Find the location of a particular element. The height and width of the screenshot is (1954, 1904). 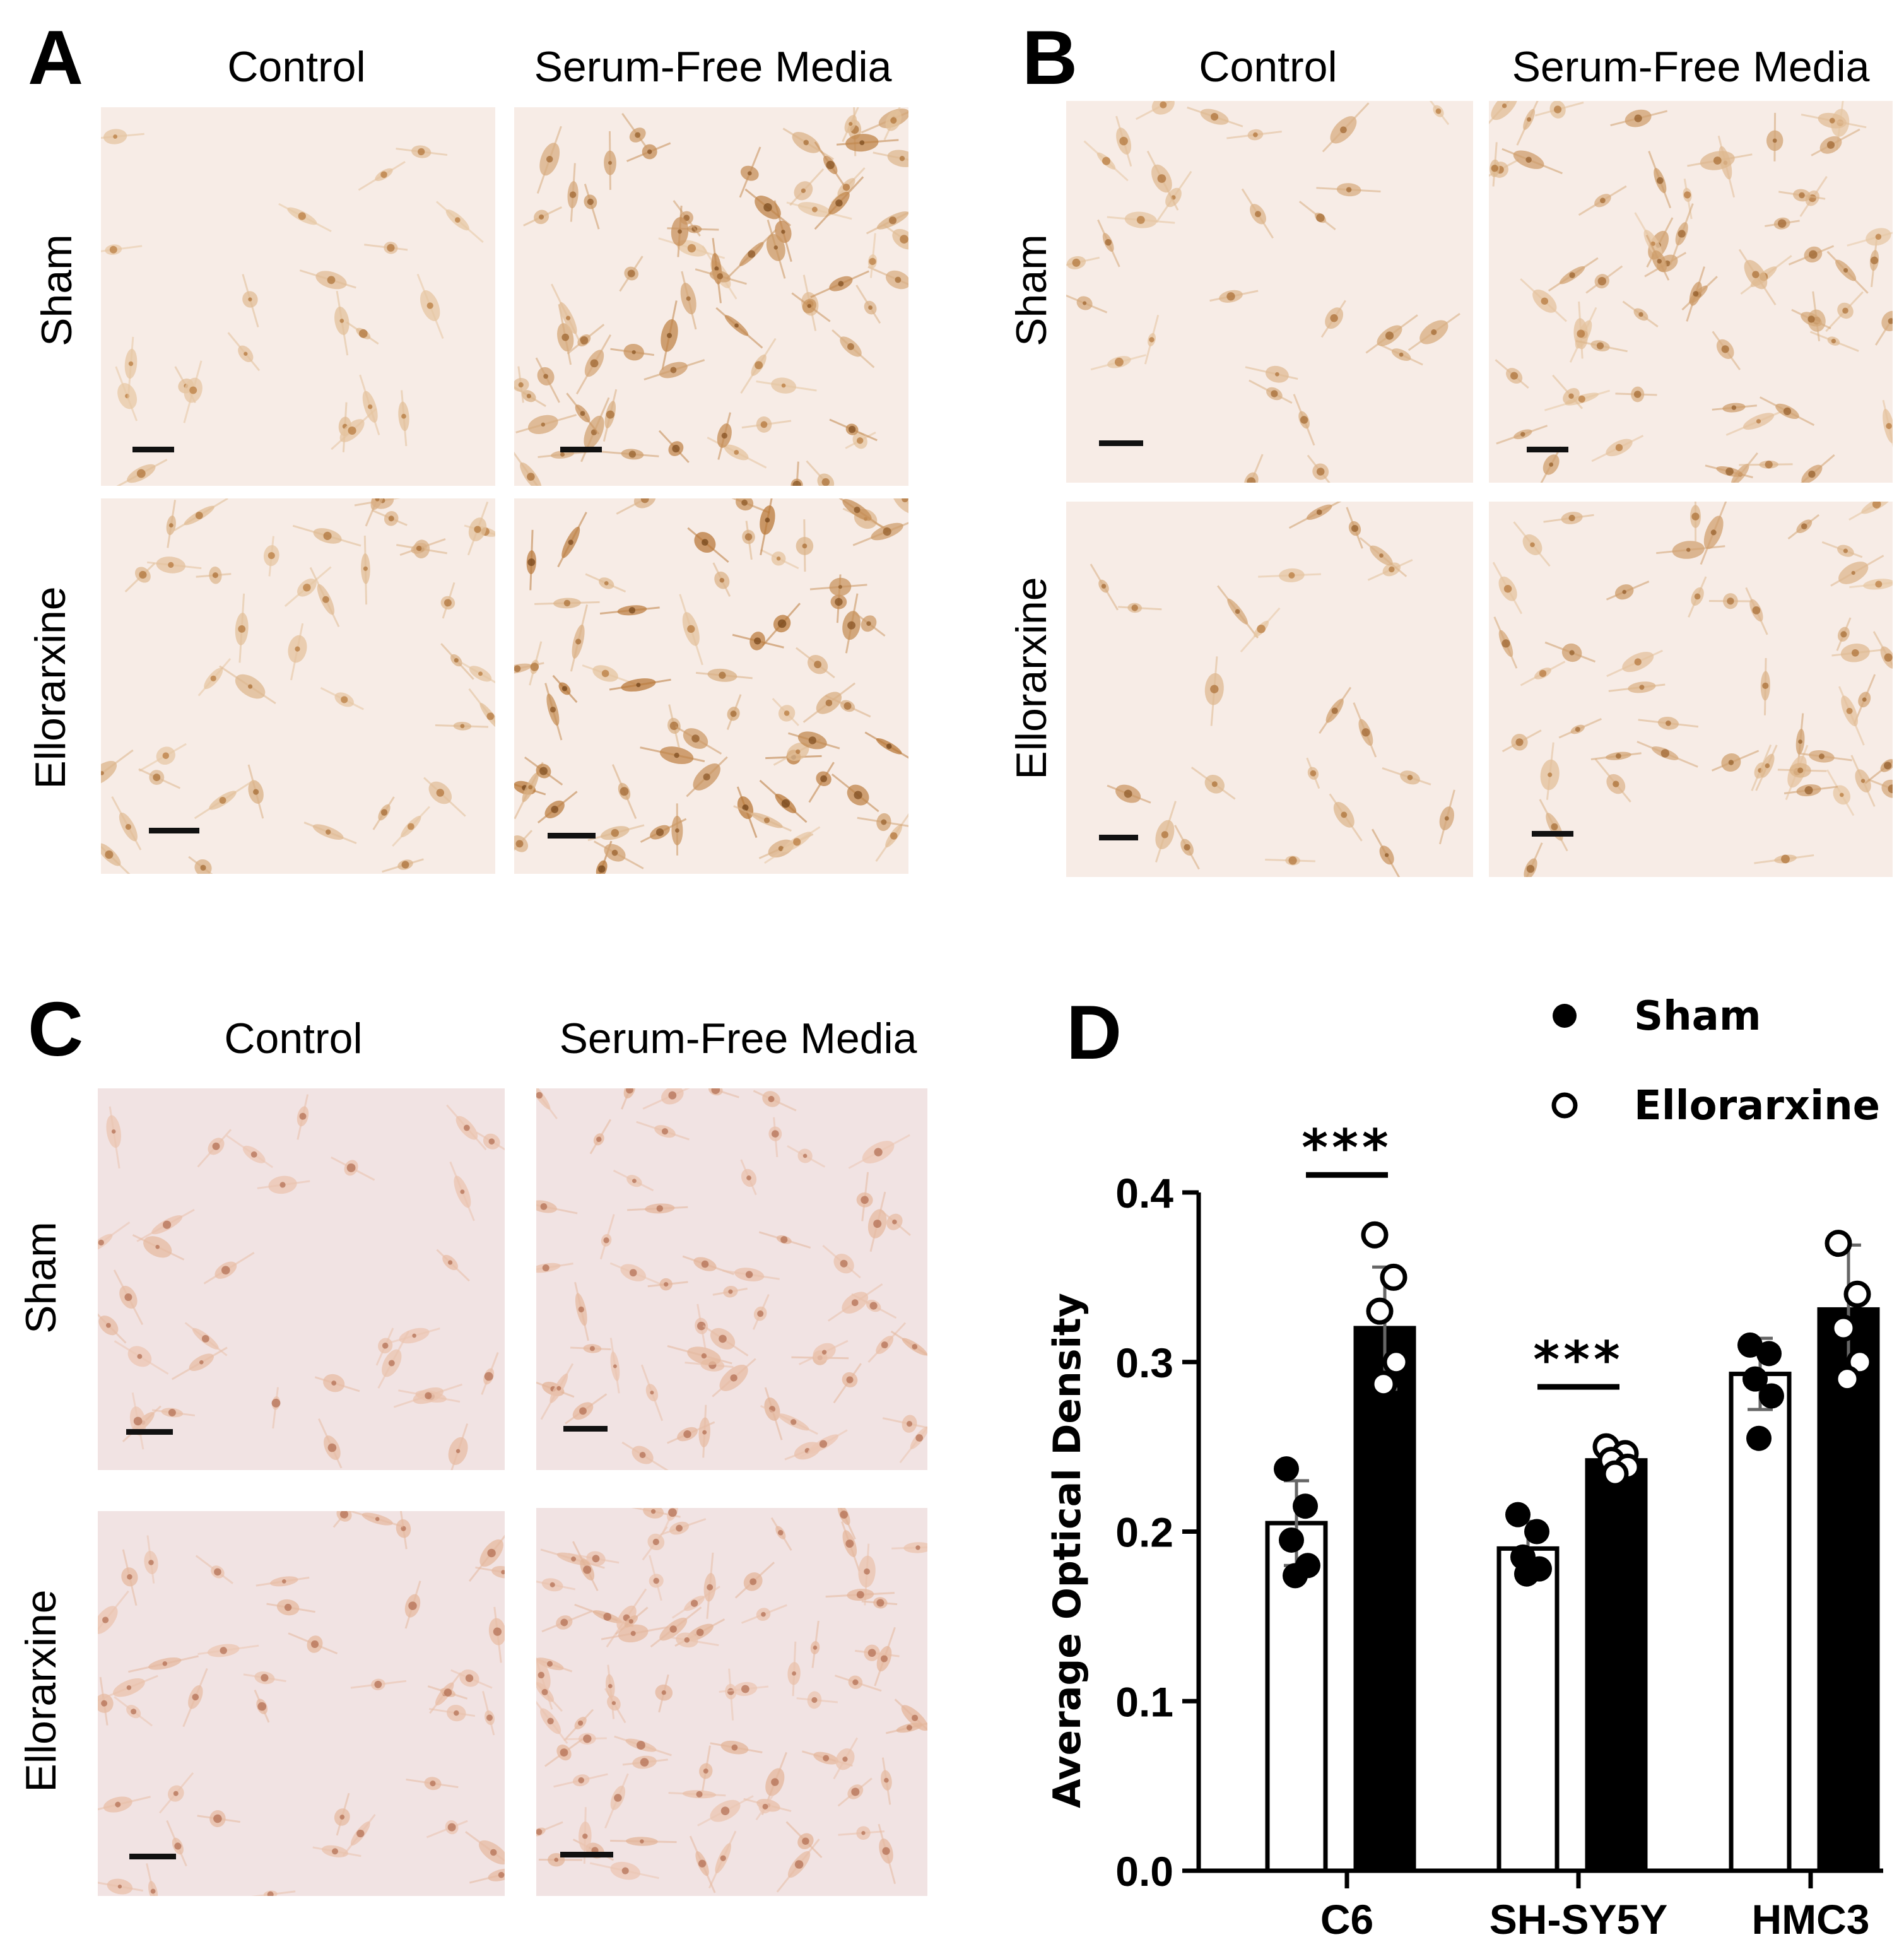

x-tick-label: HMC3 is located at coordinates (1810, 1919).